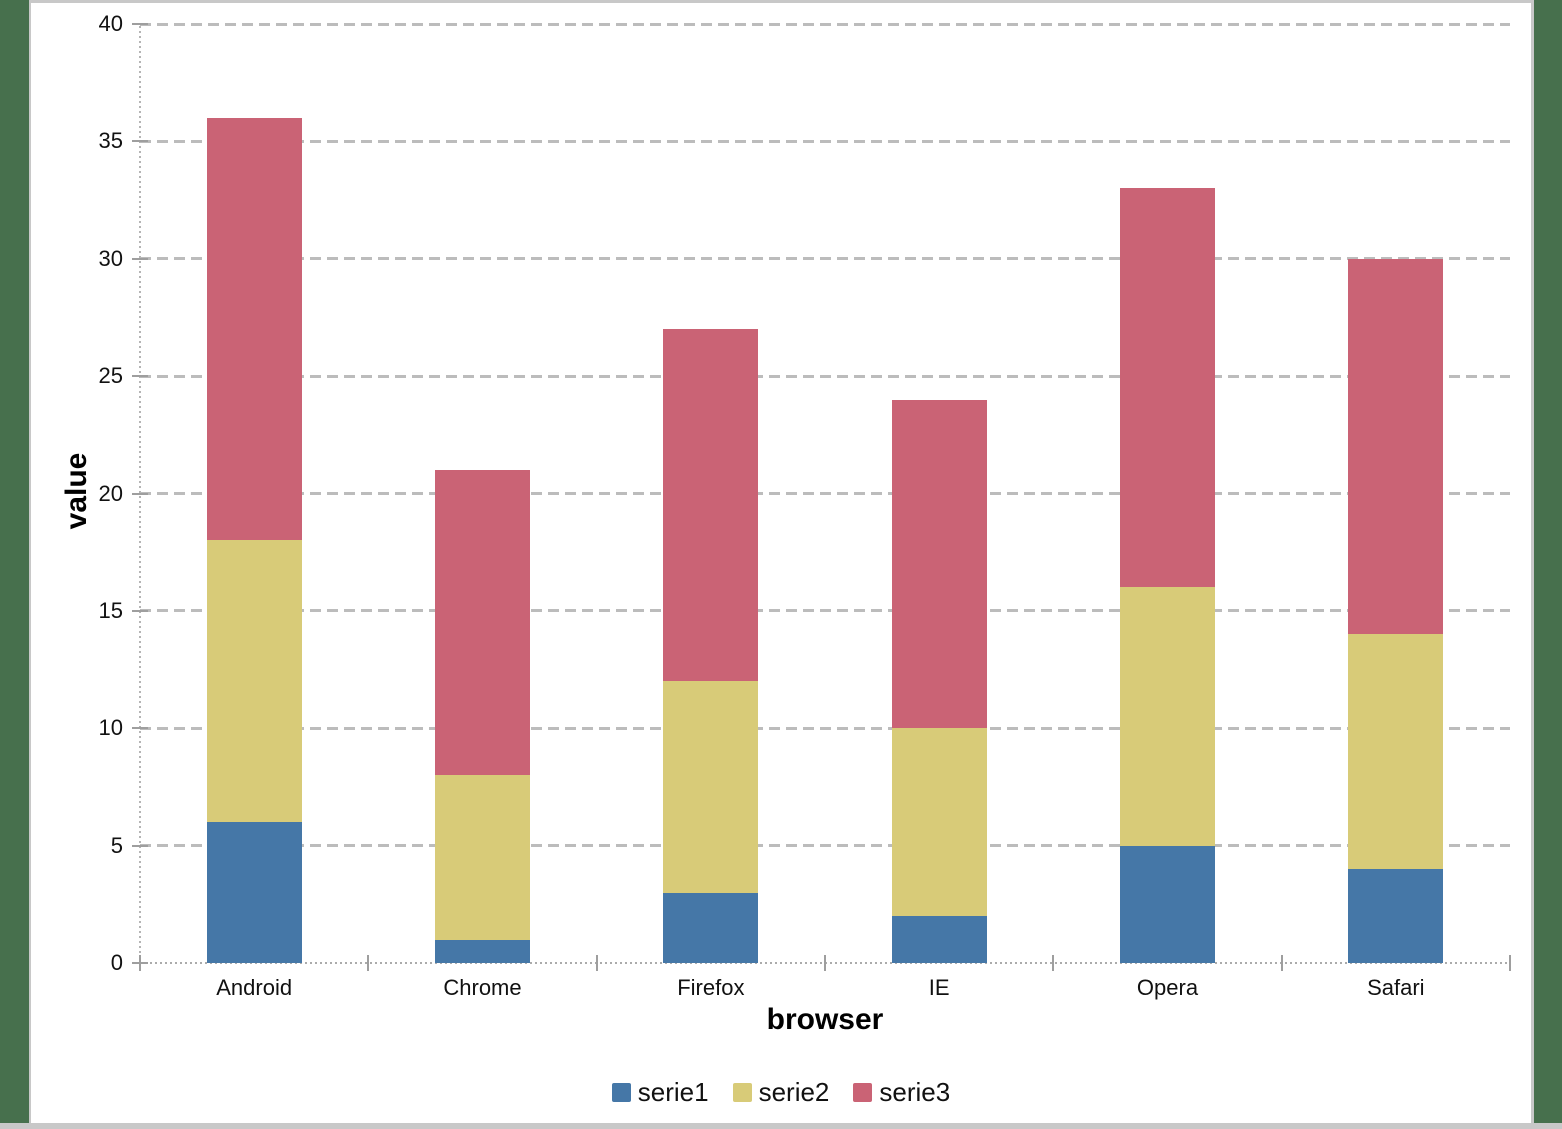 This screenshot has height=1129, width=1562. I want to click on y-tick-label: 40, so click(110, 23).